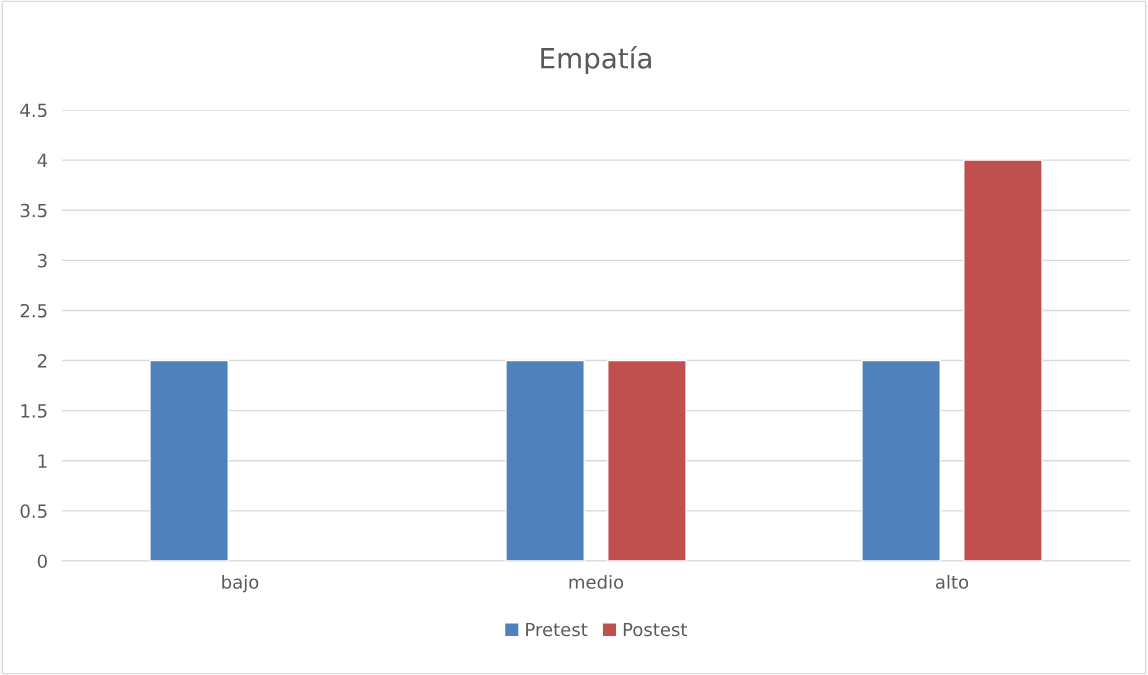  Describe the element at coordinates (33, 511) in the screenshot. I see `y-tick-label: 0.5` at that location.